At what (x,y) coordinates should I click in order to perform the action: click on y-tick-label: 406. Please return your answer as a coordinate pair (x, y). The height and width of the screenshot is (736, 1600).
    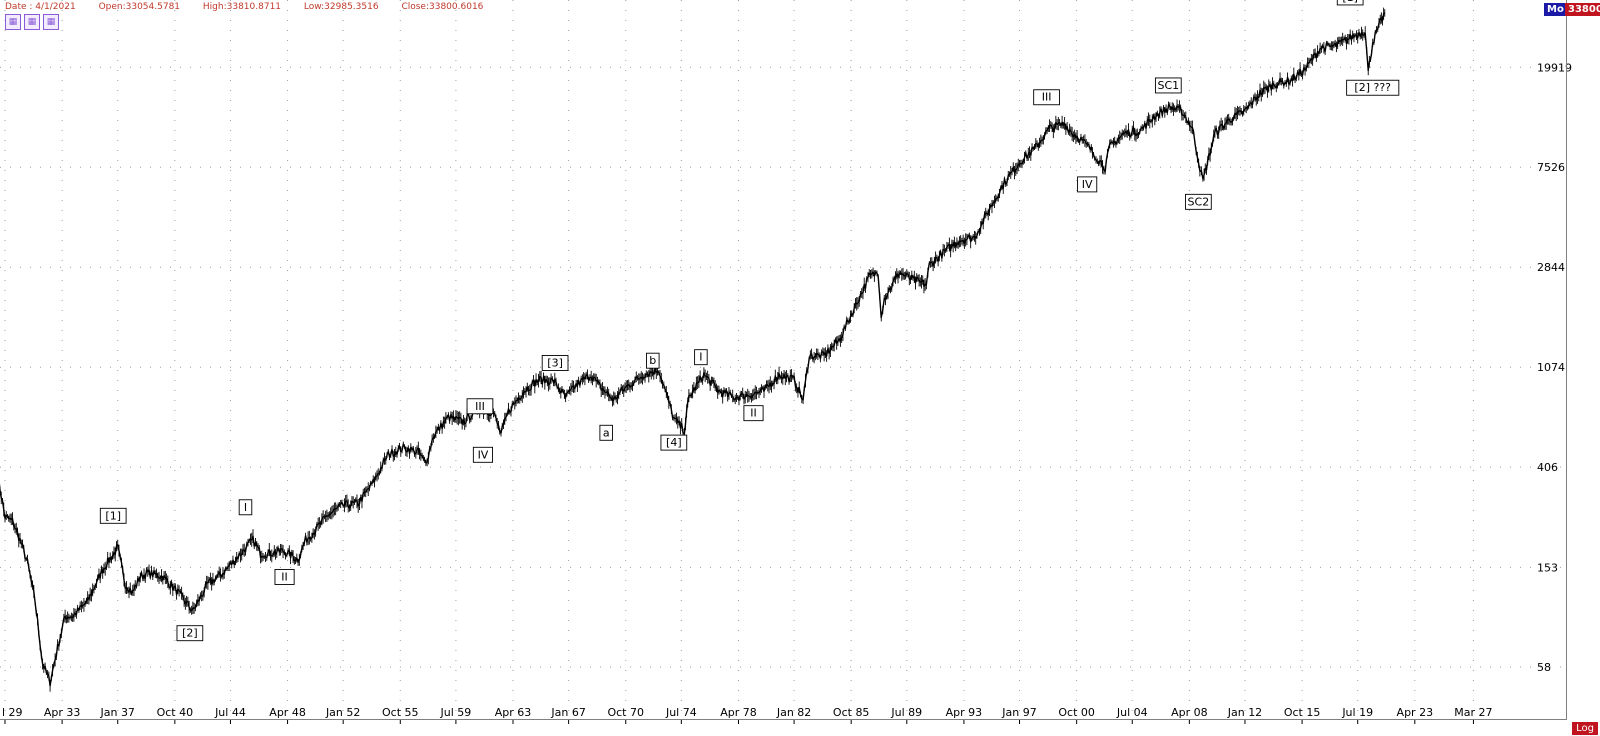
    Looking at the image, I should click on (1547, 467).